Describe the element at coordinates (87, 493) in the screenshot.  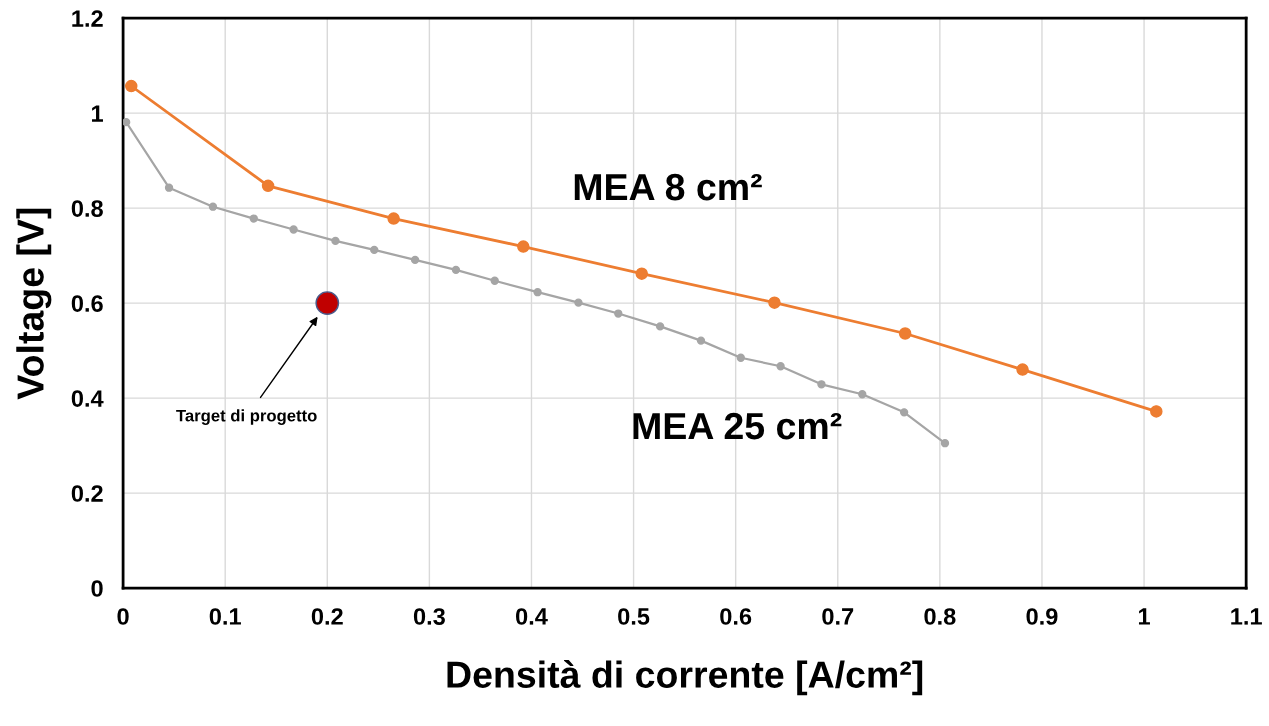
I see `y-tick-label: 0.2` at that location.